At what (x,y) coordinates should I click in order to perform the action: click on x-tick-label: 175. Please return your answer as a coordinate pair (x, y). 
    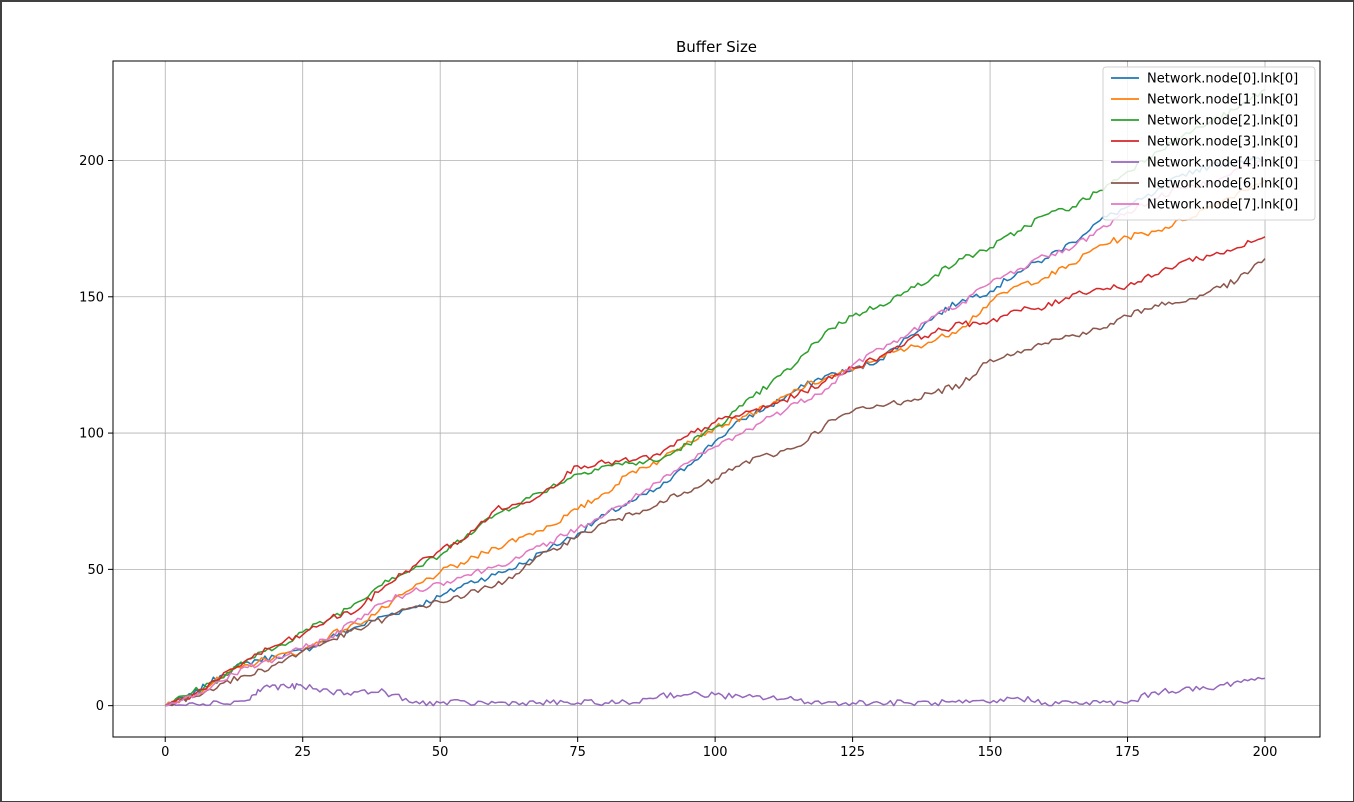
    Looking at the image, I should click on (1127, 752).